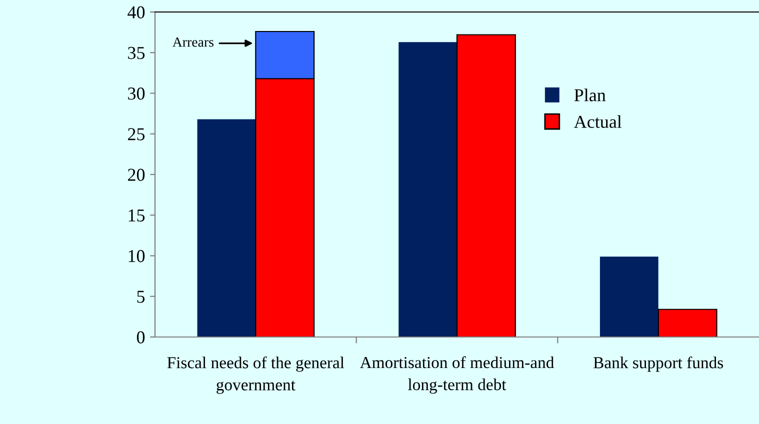  What do you see at coordinates (136, 134) in the screenshot?
I see `y-tick-label: 25` at bounding box center [136, 134].